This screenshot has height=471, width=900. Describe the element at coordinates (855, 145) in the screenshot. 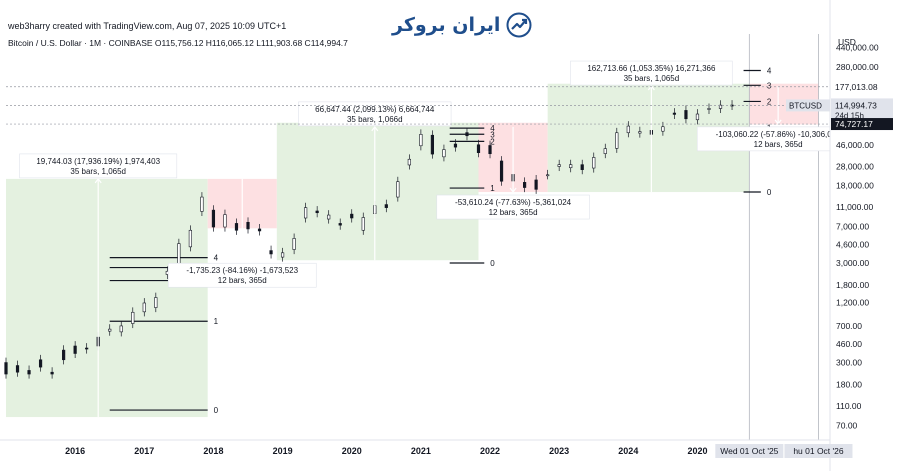

I see `price-tick-label: 46,000.00` at that location.